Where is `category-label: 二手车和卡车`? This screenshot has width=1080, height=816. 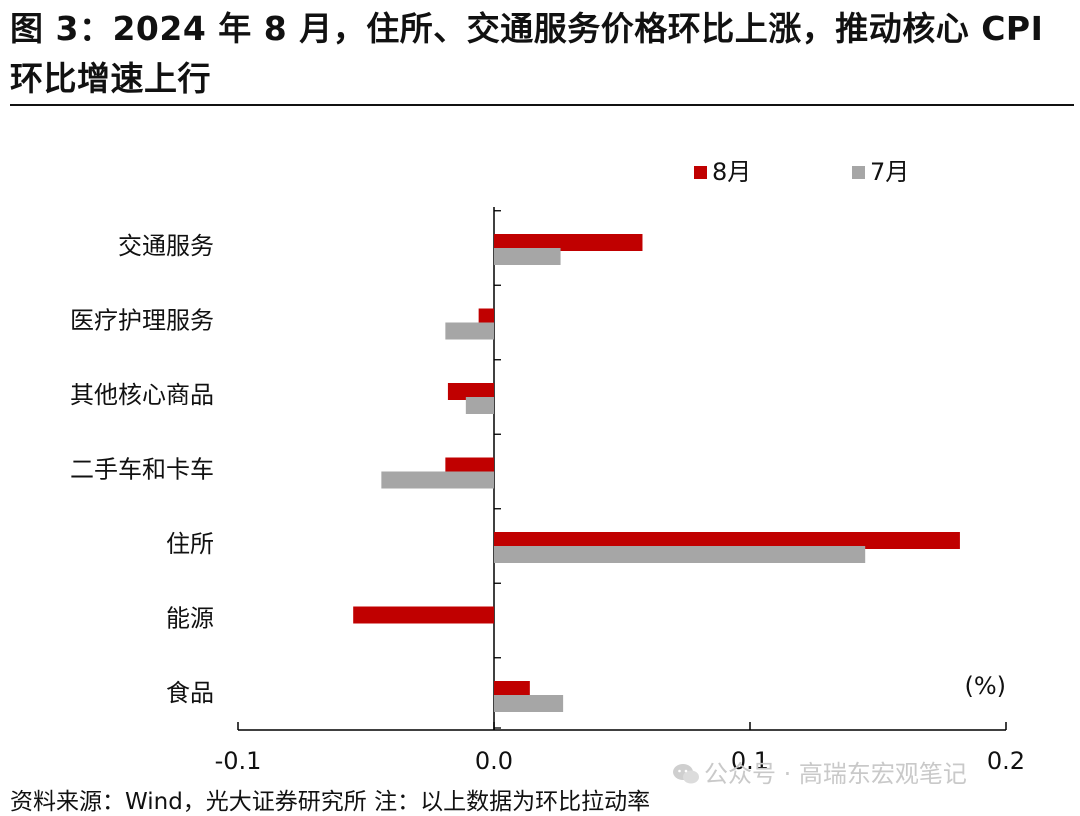 category-label: 二手车和卡车 is located at coordinates (142, 470).